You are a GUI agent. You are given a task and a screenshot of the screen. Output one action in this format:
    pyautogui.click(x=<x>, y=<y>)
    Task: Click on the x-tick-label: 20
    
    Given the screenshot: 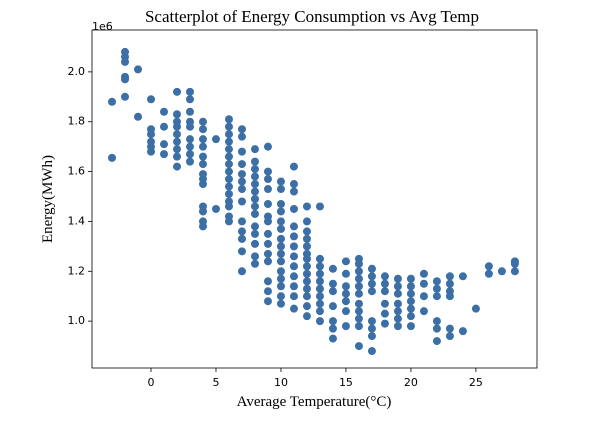 What is the action you would take?
    pyautogui.click(x=411, y=382)
    